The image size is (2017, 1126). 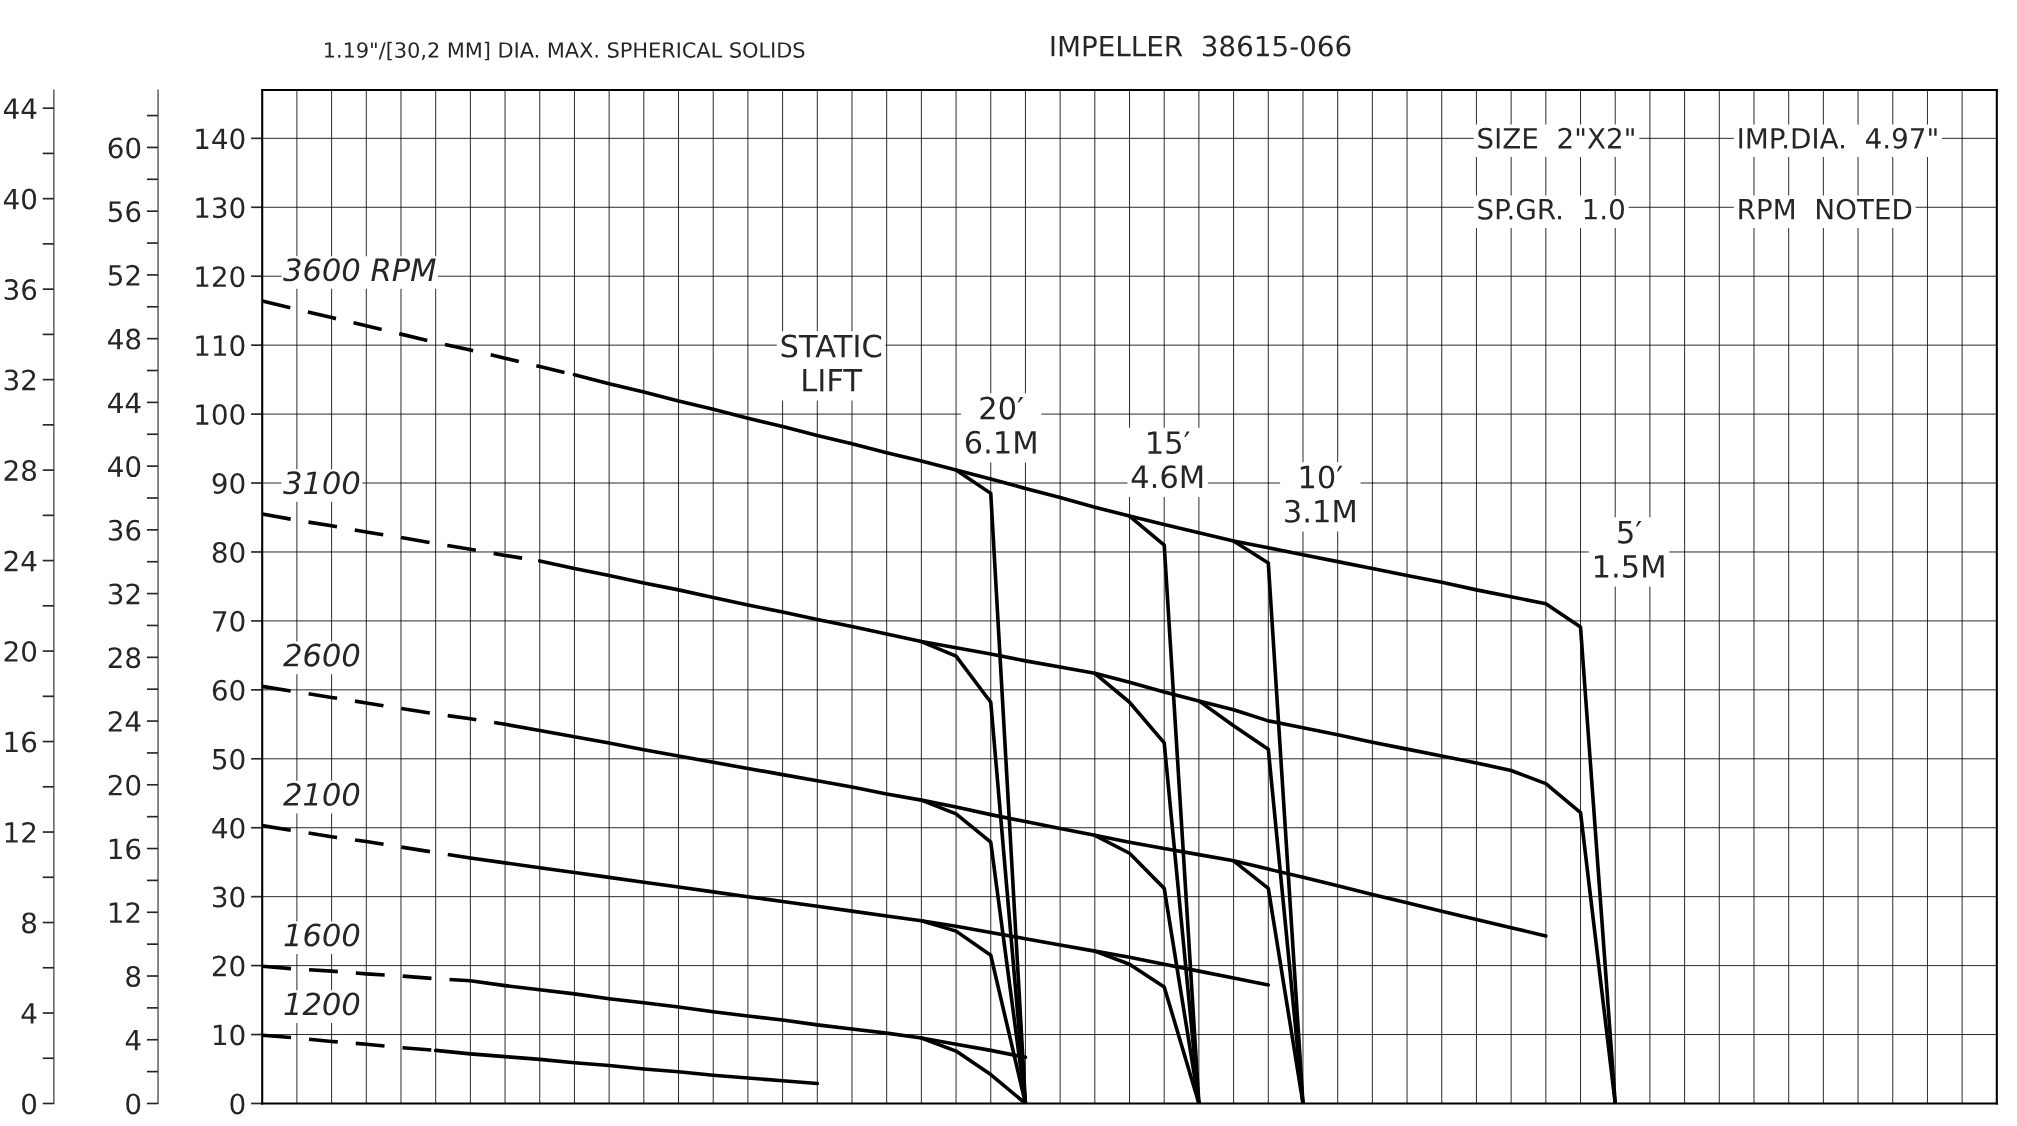 What do you see at coordinates (565, 51) in the screenshot?
I see `text: 1.19"/[30,2 MM] DIA. MAX. SPHERICAL SOLIDS` at bounding box center [565, 51].